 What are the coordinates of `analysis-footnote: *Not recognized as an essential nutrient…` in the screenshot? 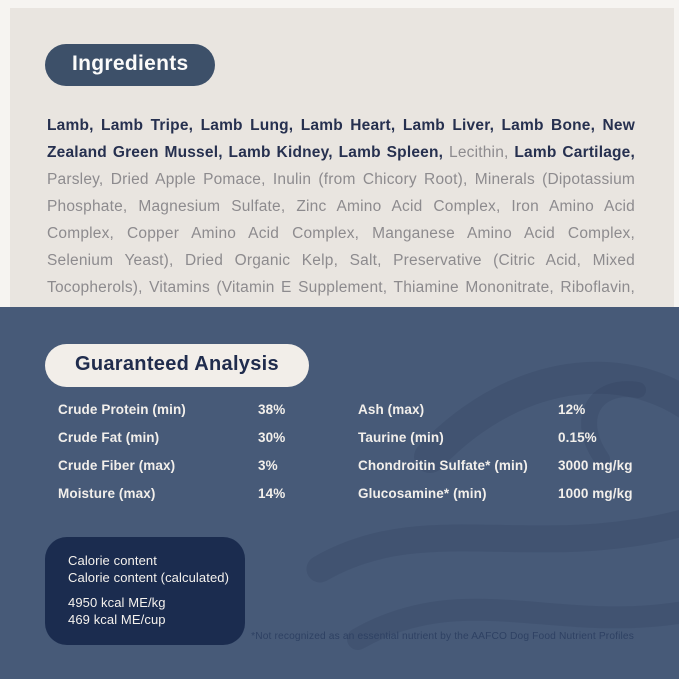 It's located at (442, 636).